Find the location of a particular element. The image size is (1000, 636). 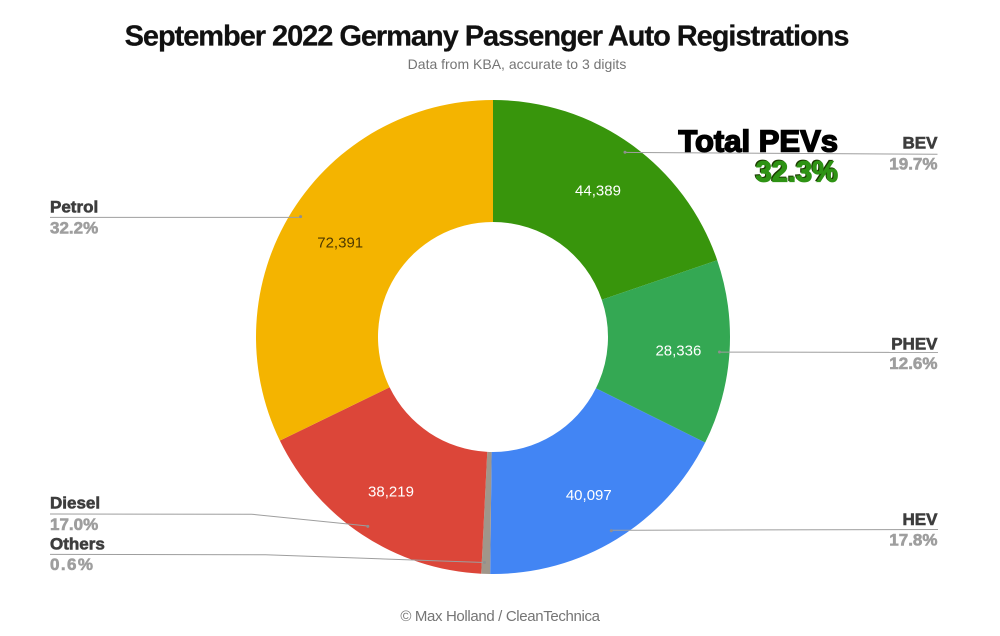

svg-text: Others is located at coordinates (77, 544).